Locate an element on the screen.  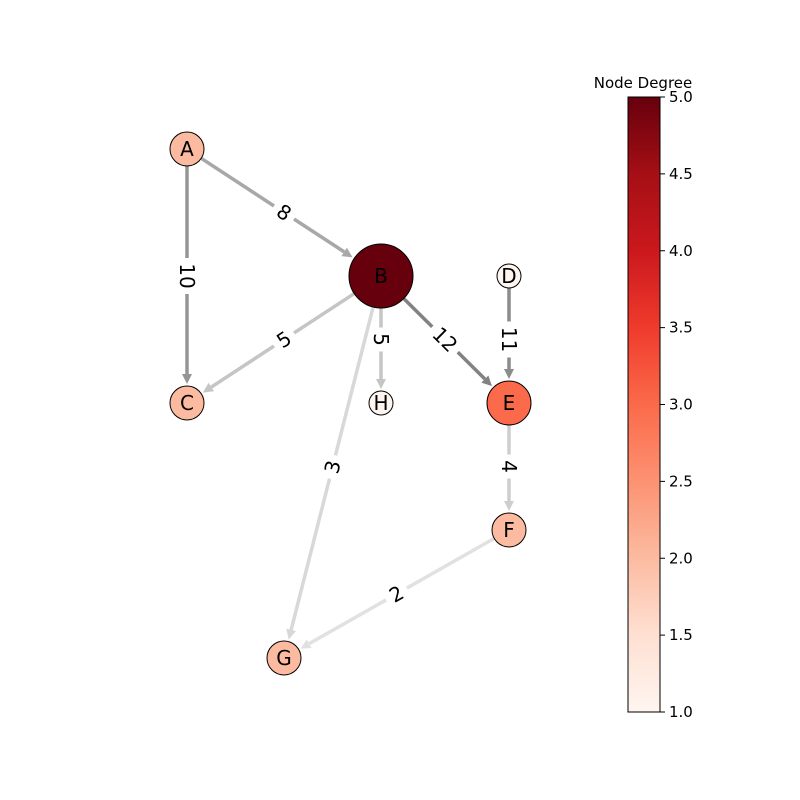
node-c: C is located at coordinates (187, 403).